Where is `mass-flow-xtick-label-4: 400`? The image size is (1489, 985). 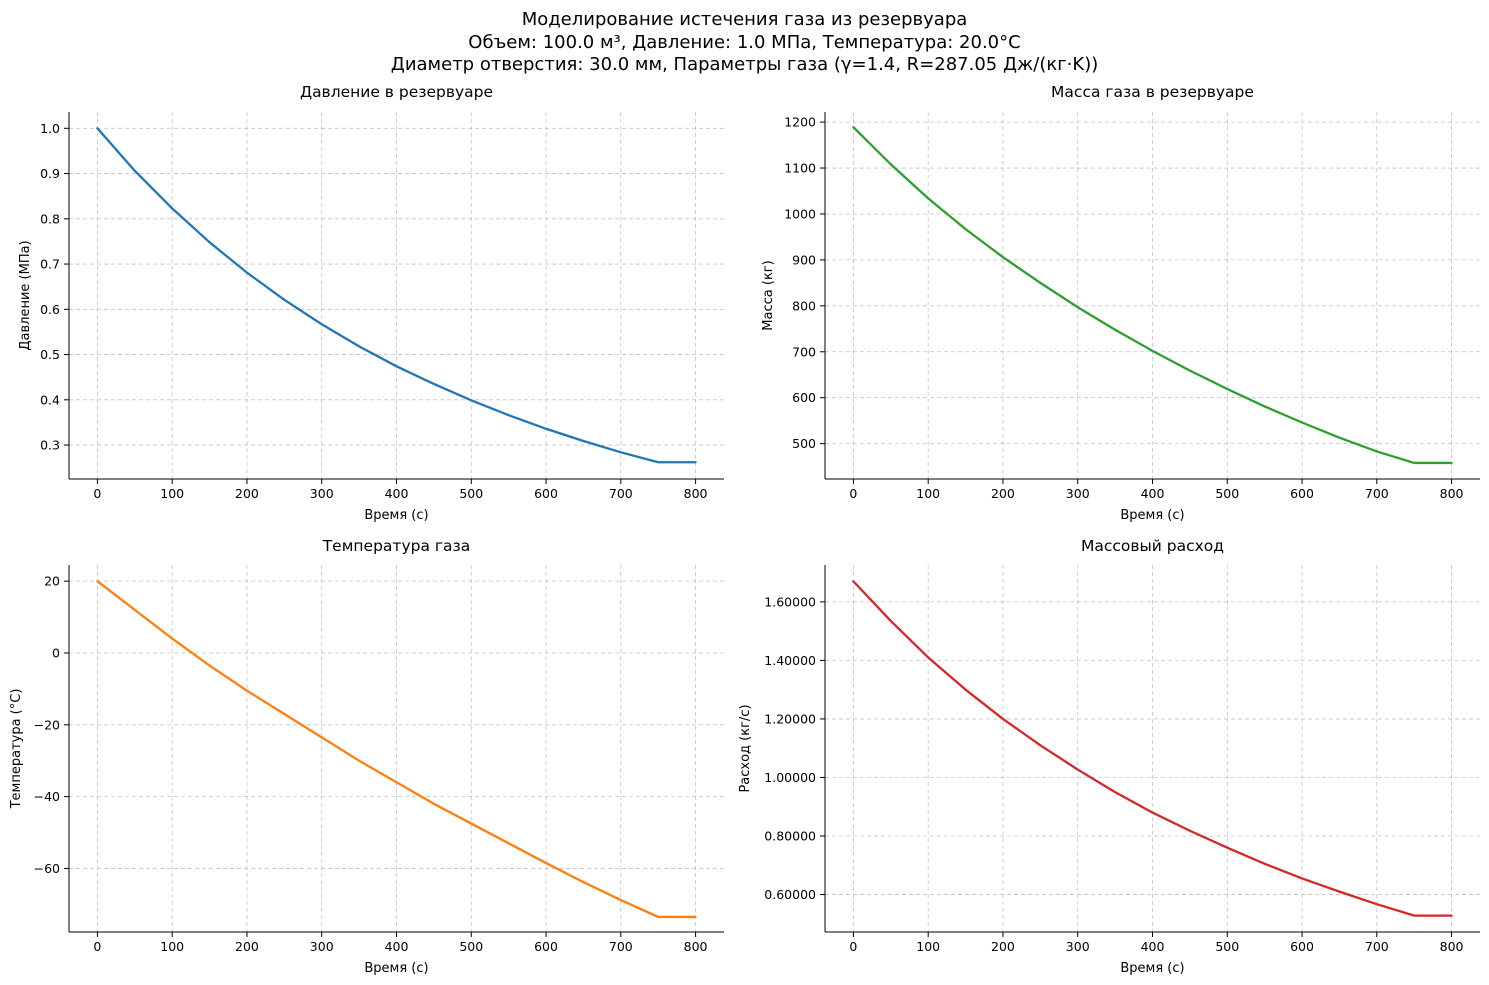 mass-flow-xtick-label-4: 400 is located at coordinates (1153, 946).